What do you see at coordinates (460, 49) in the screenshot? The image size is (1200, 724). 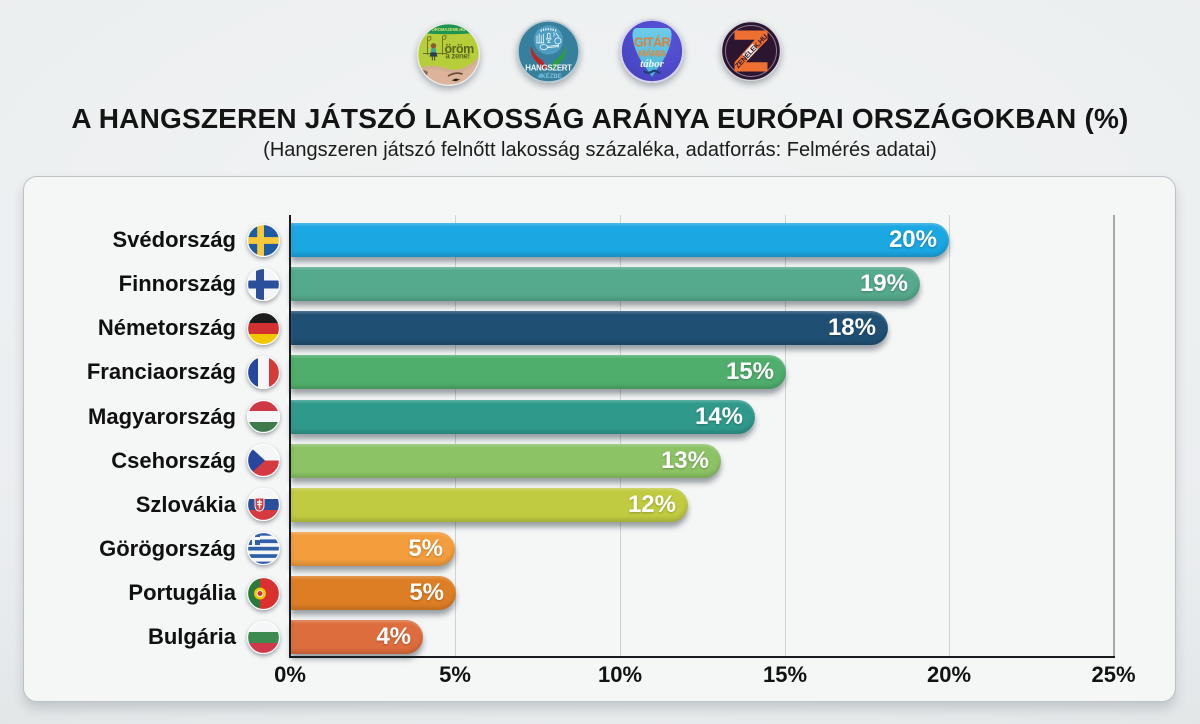 I see `svg-text: öröm` at bounding box center [460, 49].